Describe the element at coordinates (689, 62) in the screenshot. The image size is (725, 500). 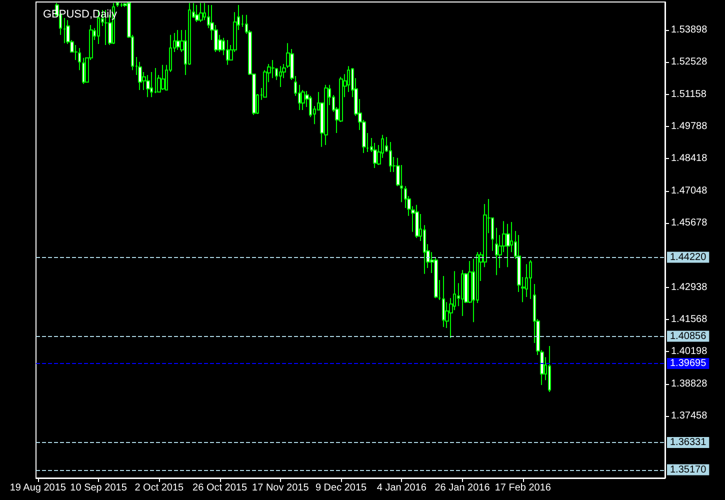
I see `y-tick-label: 1.52528` at that location.